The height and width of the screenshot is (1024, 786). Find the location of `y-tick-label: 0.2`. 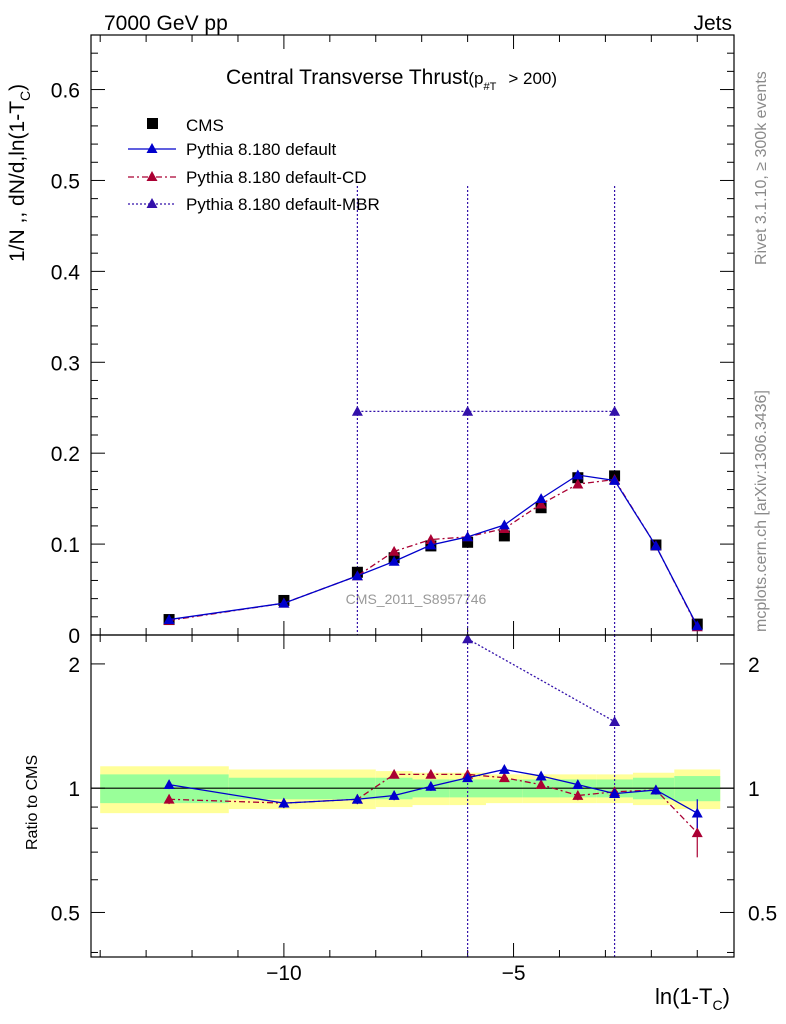

y-tick-label: 0.2 is located at coordinates (65, 454).